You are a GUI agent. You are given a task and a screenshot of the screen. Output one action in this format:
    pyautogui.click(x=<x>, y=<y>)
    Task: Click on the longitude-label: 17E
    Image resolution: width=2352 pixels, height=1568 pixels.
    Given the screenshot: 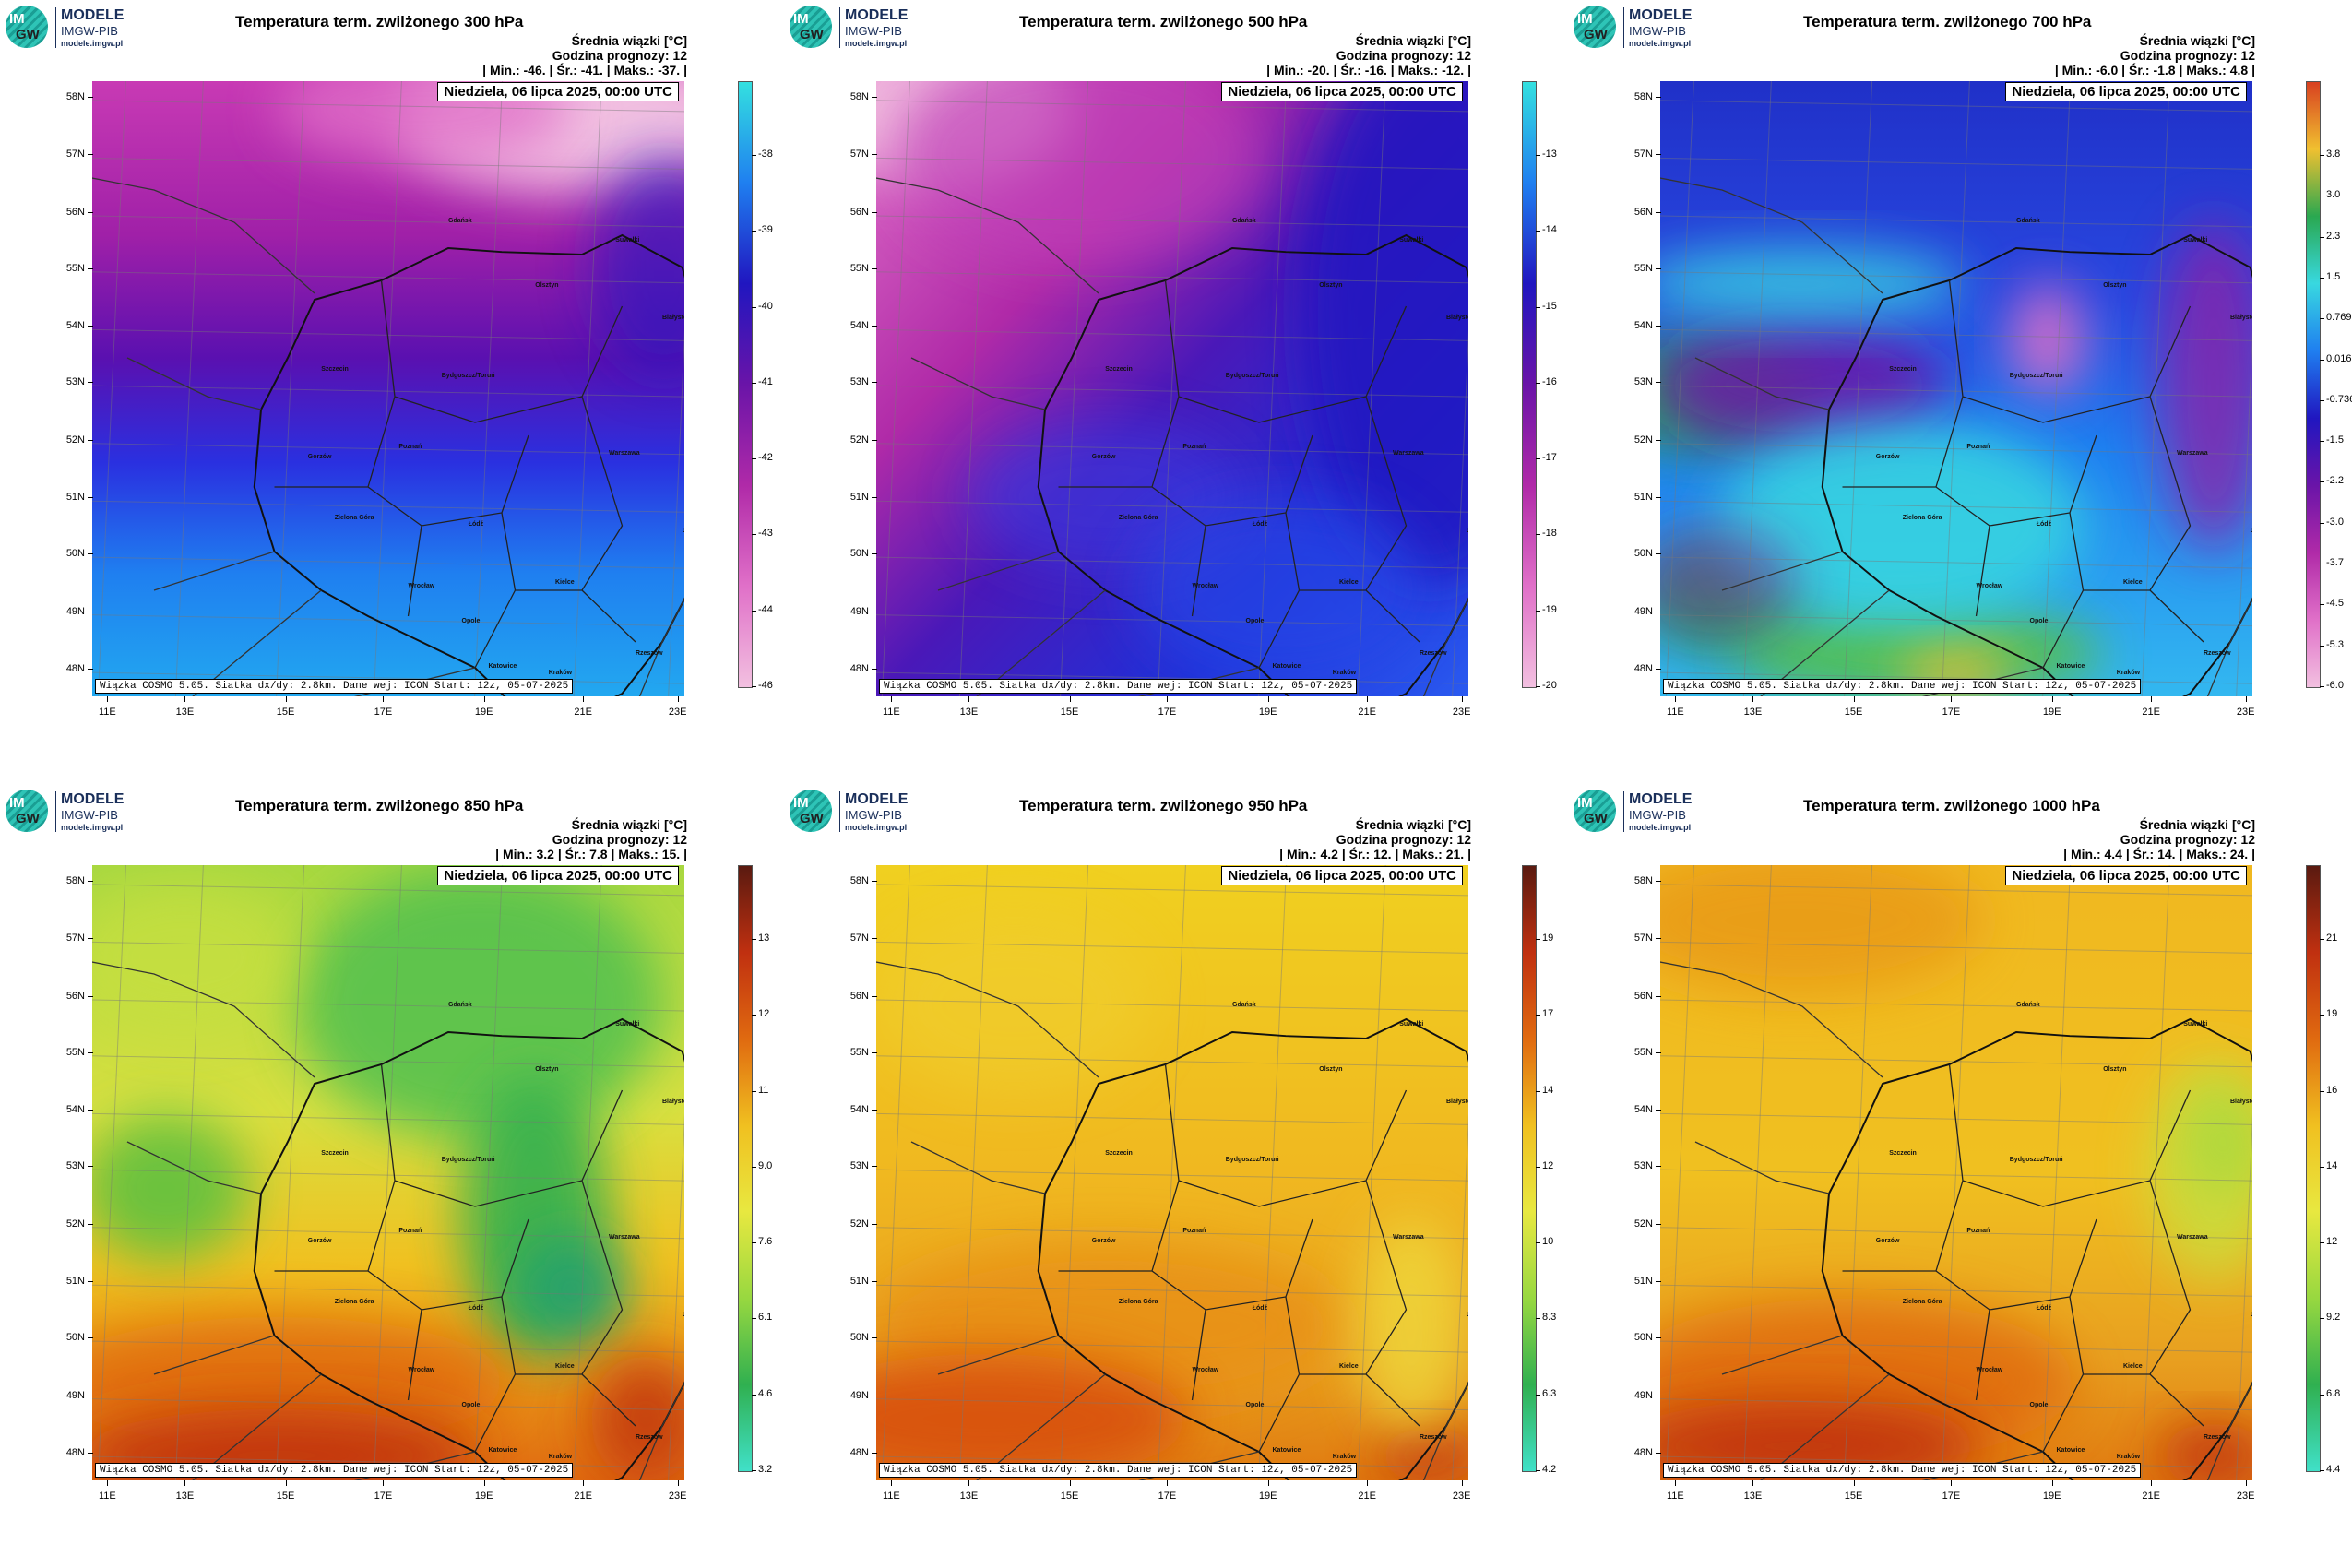 What is the action you would take?
    pyautogui.click(x=383, y=712)
    